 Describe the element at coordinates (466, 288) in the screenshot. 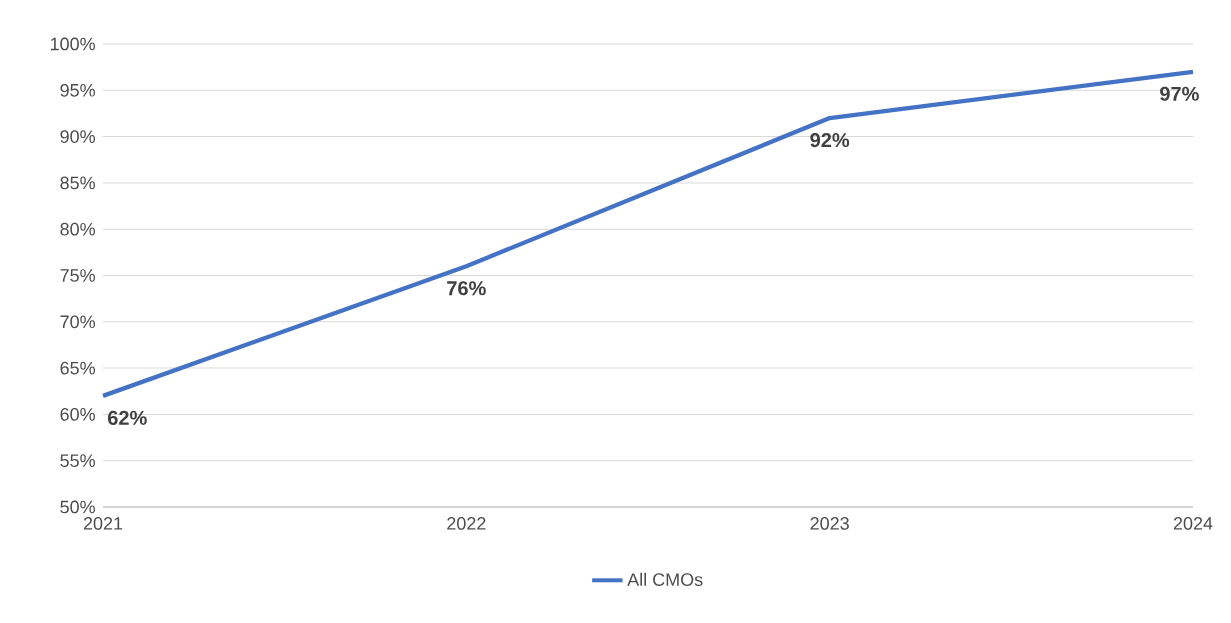

I see `data-label: 76%` at that location.